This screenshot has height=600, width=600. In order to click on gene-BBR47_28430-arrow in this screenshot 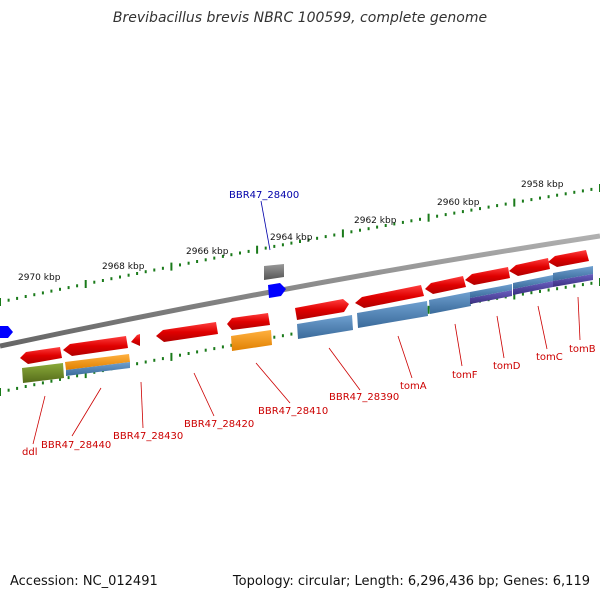, I will do `click(135, 340)`.